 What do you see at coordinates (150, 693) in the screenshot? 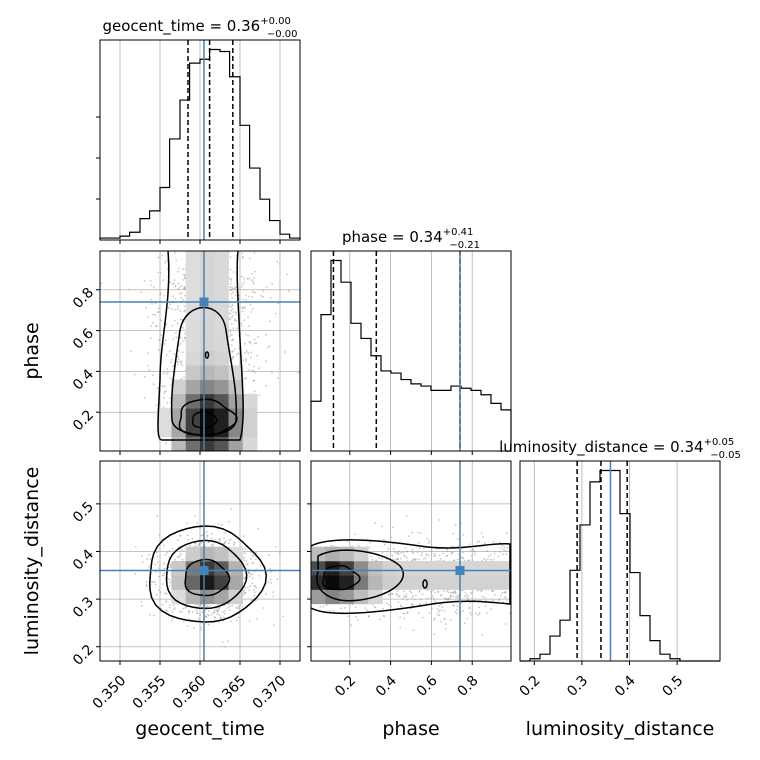
I see `x-tick-label: 0.355` at bounding box center [150, 693].